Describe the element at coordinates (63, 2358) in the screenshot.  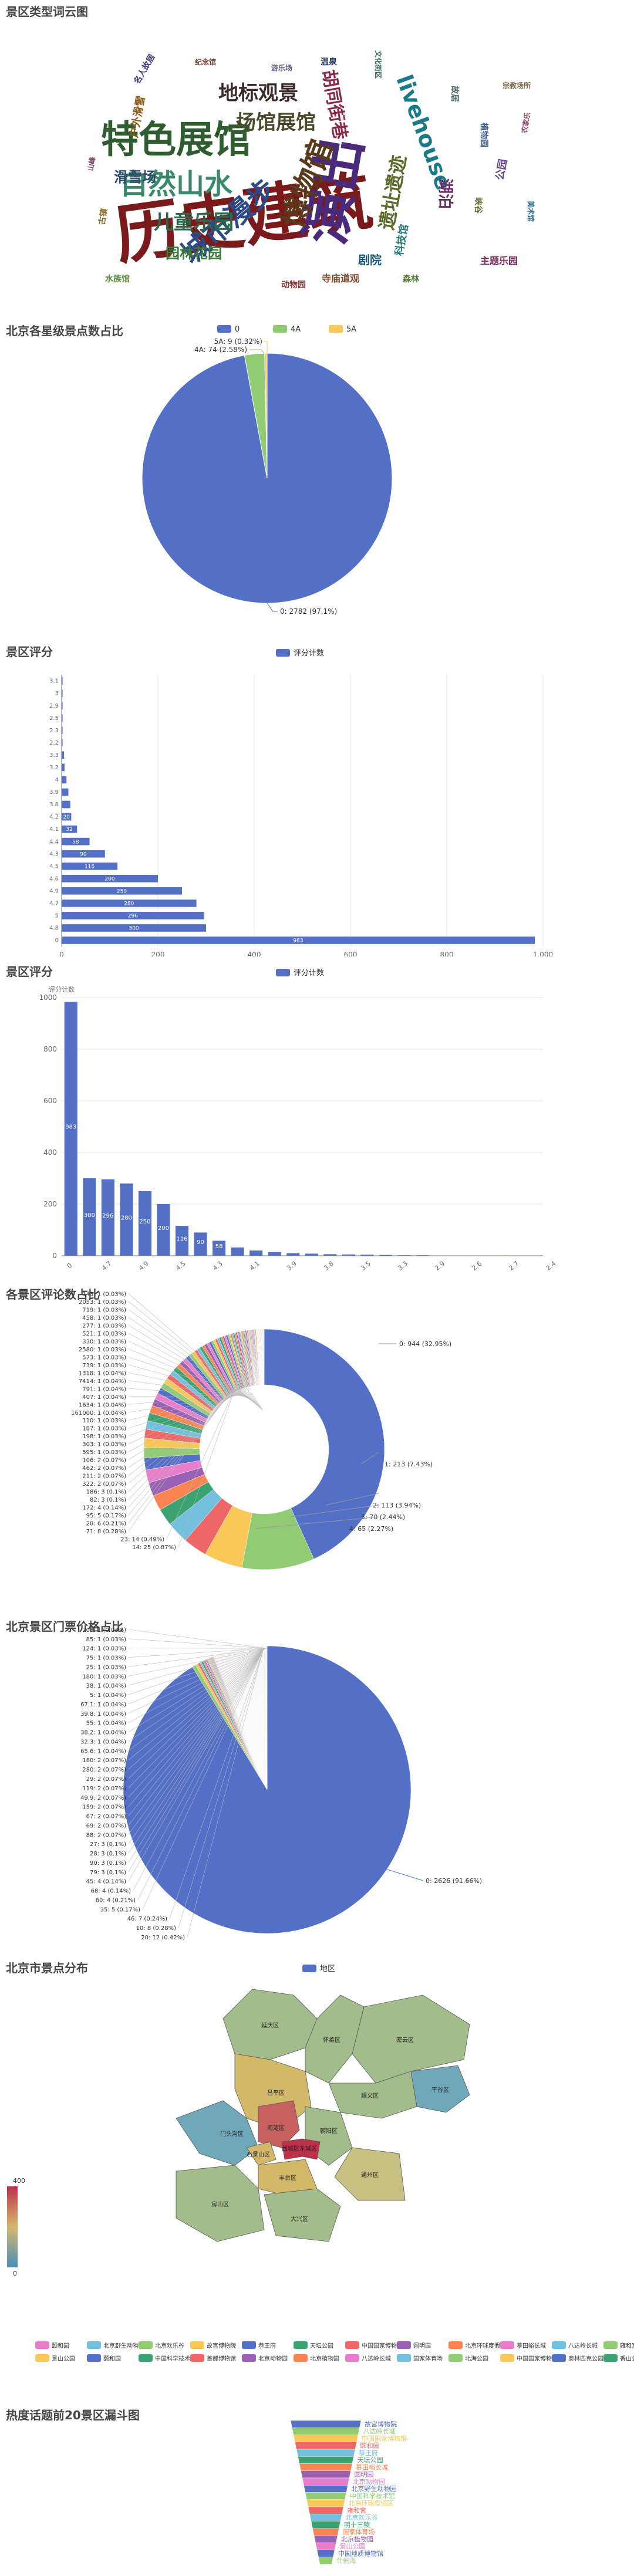
I see `map-legend-label: 景山公园` at that location.